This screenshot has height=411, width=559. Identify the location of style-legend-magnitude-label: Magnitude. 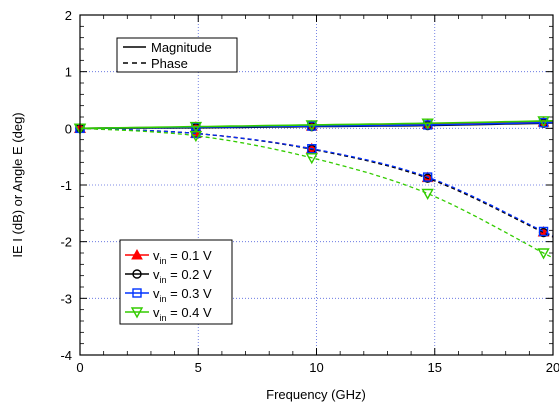
(181, 47).